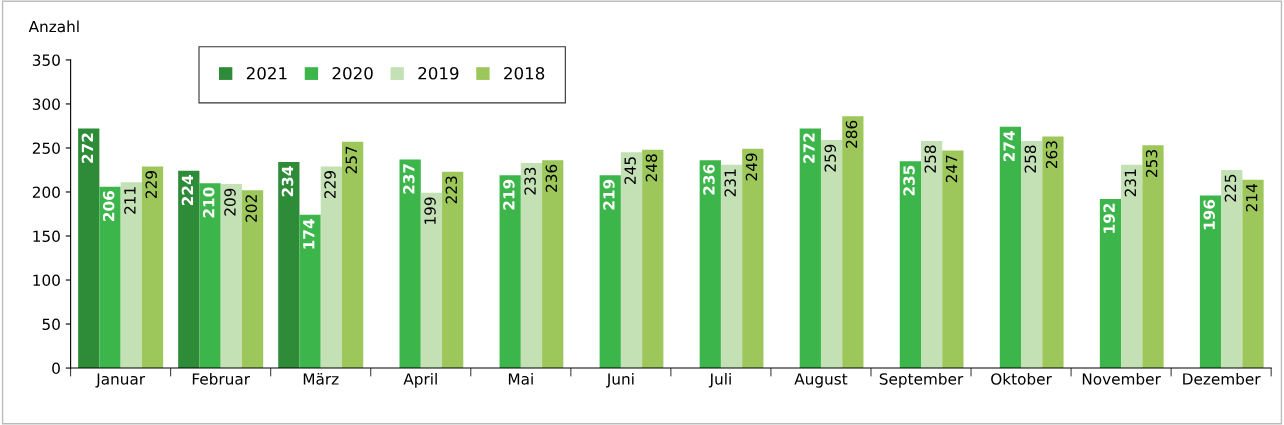 The height and width of the screenshot is (425, 1284). I want to click on x-tick-label: April, so click(420, 380).